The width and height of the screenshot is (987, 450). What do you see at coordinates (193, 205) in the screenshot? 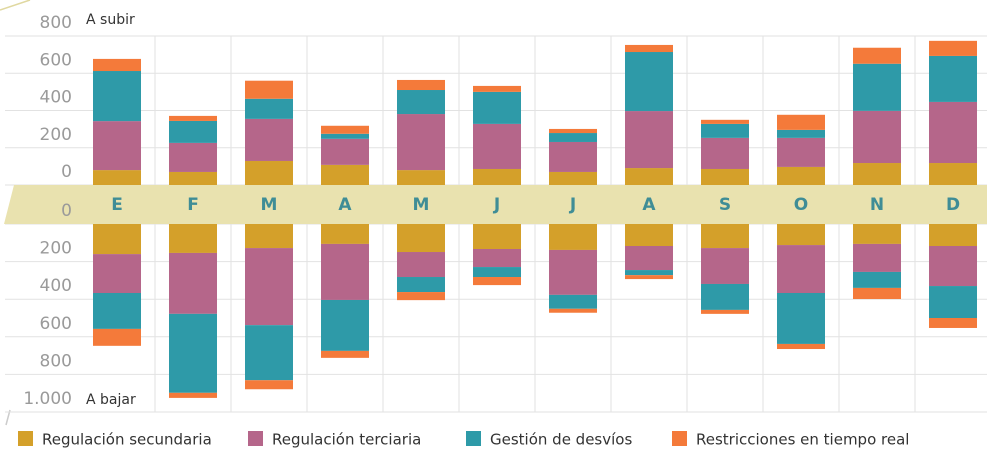
I see `x-tick-label: F` at bounding box center [193, 205].